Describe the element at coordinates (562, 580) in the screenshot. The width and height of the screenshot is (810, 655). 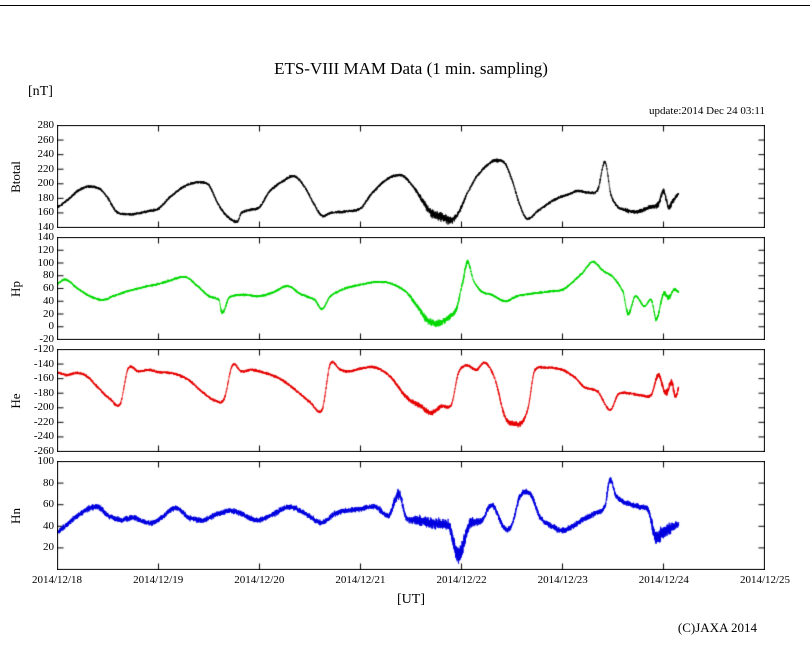
I see `x-tick-label: 2014/12/23` at that location.